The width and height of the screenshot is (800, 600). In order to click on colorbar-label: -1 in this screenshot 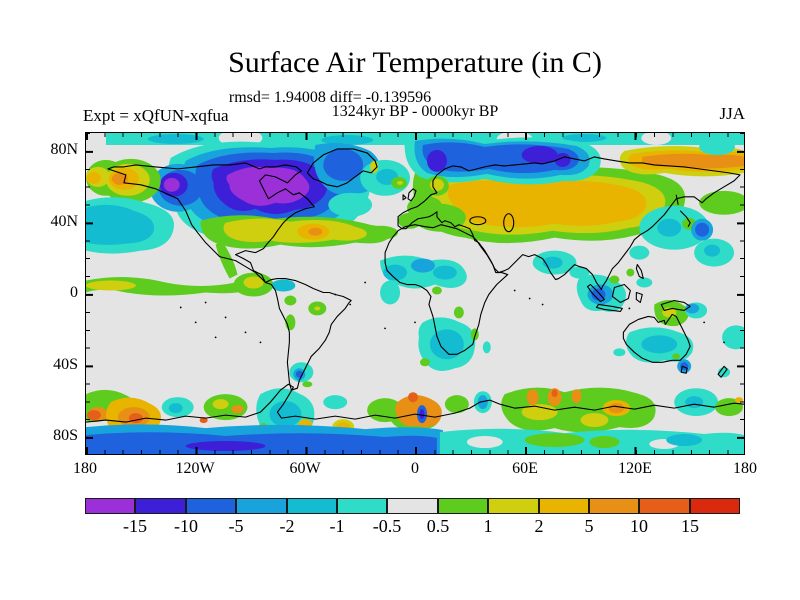, I will do `click(337, 526)`.